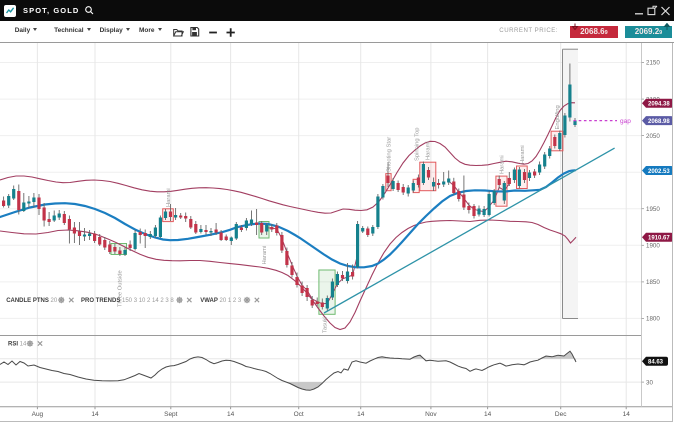  Describe the element at coordinates (299, 414) in the screenshot. I see `svg-text: Oct` at that location.